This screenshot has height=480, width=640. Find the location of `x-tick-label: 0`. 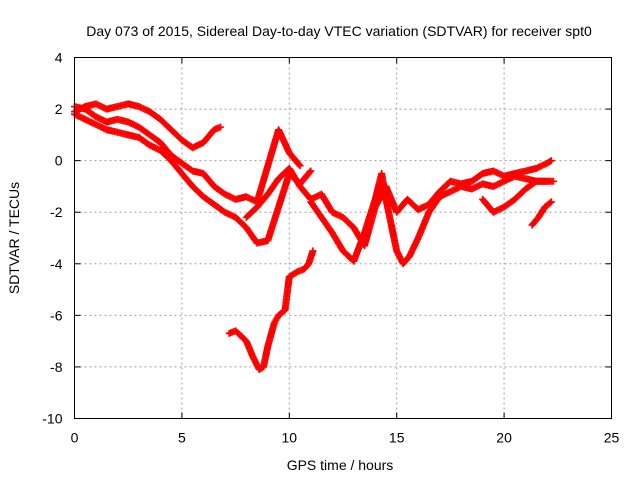

x-tick-label: 0 is located at coordinates (75, 438).